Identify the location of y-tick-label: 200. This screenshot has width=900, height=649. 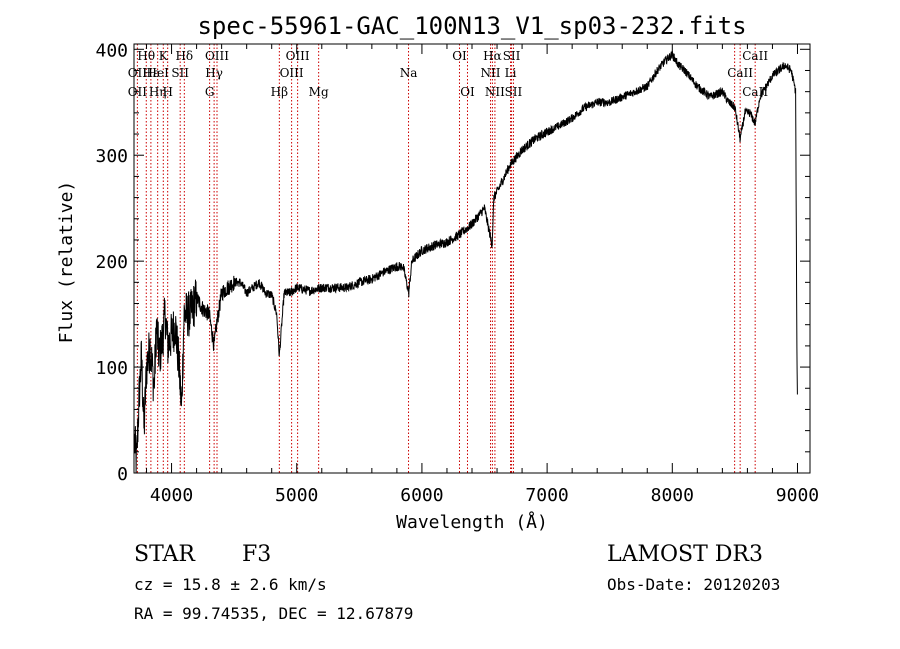
(111, 262).